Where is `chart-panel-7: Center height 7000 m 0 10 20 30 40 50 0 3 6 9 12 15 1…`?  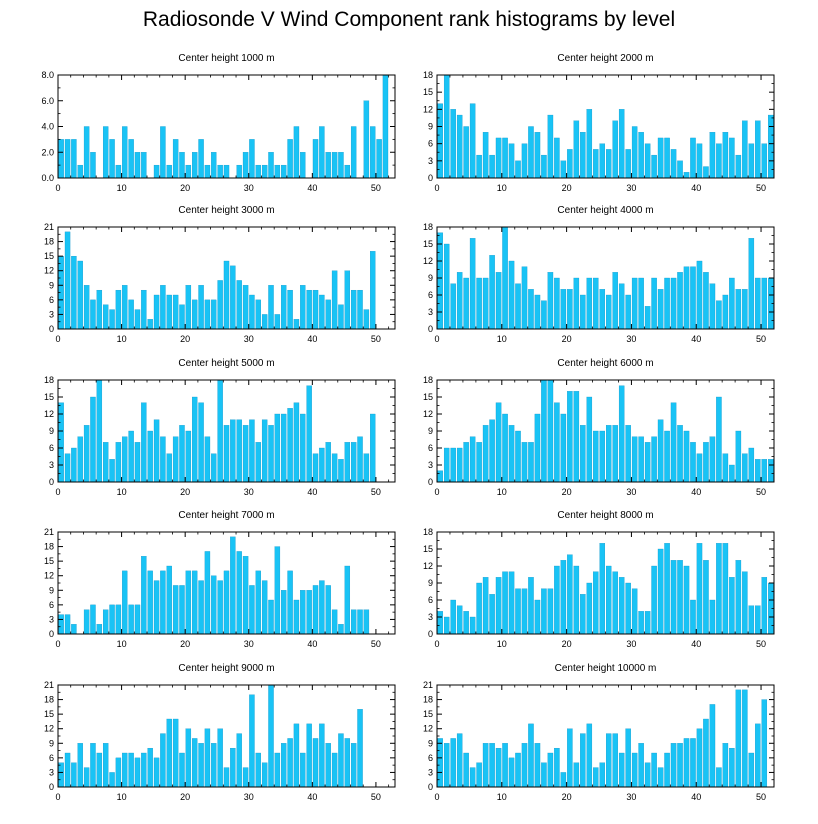 chart-panel-7: Center height 7000 m 0 10 20 30 40 50 0 3 6 9 12 15 1… is located at coordinates (220, 579).